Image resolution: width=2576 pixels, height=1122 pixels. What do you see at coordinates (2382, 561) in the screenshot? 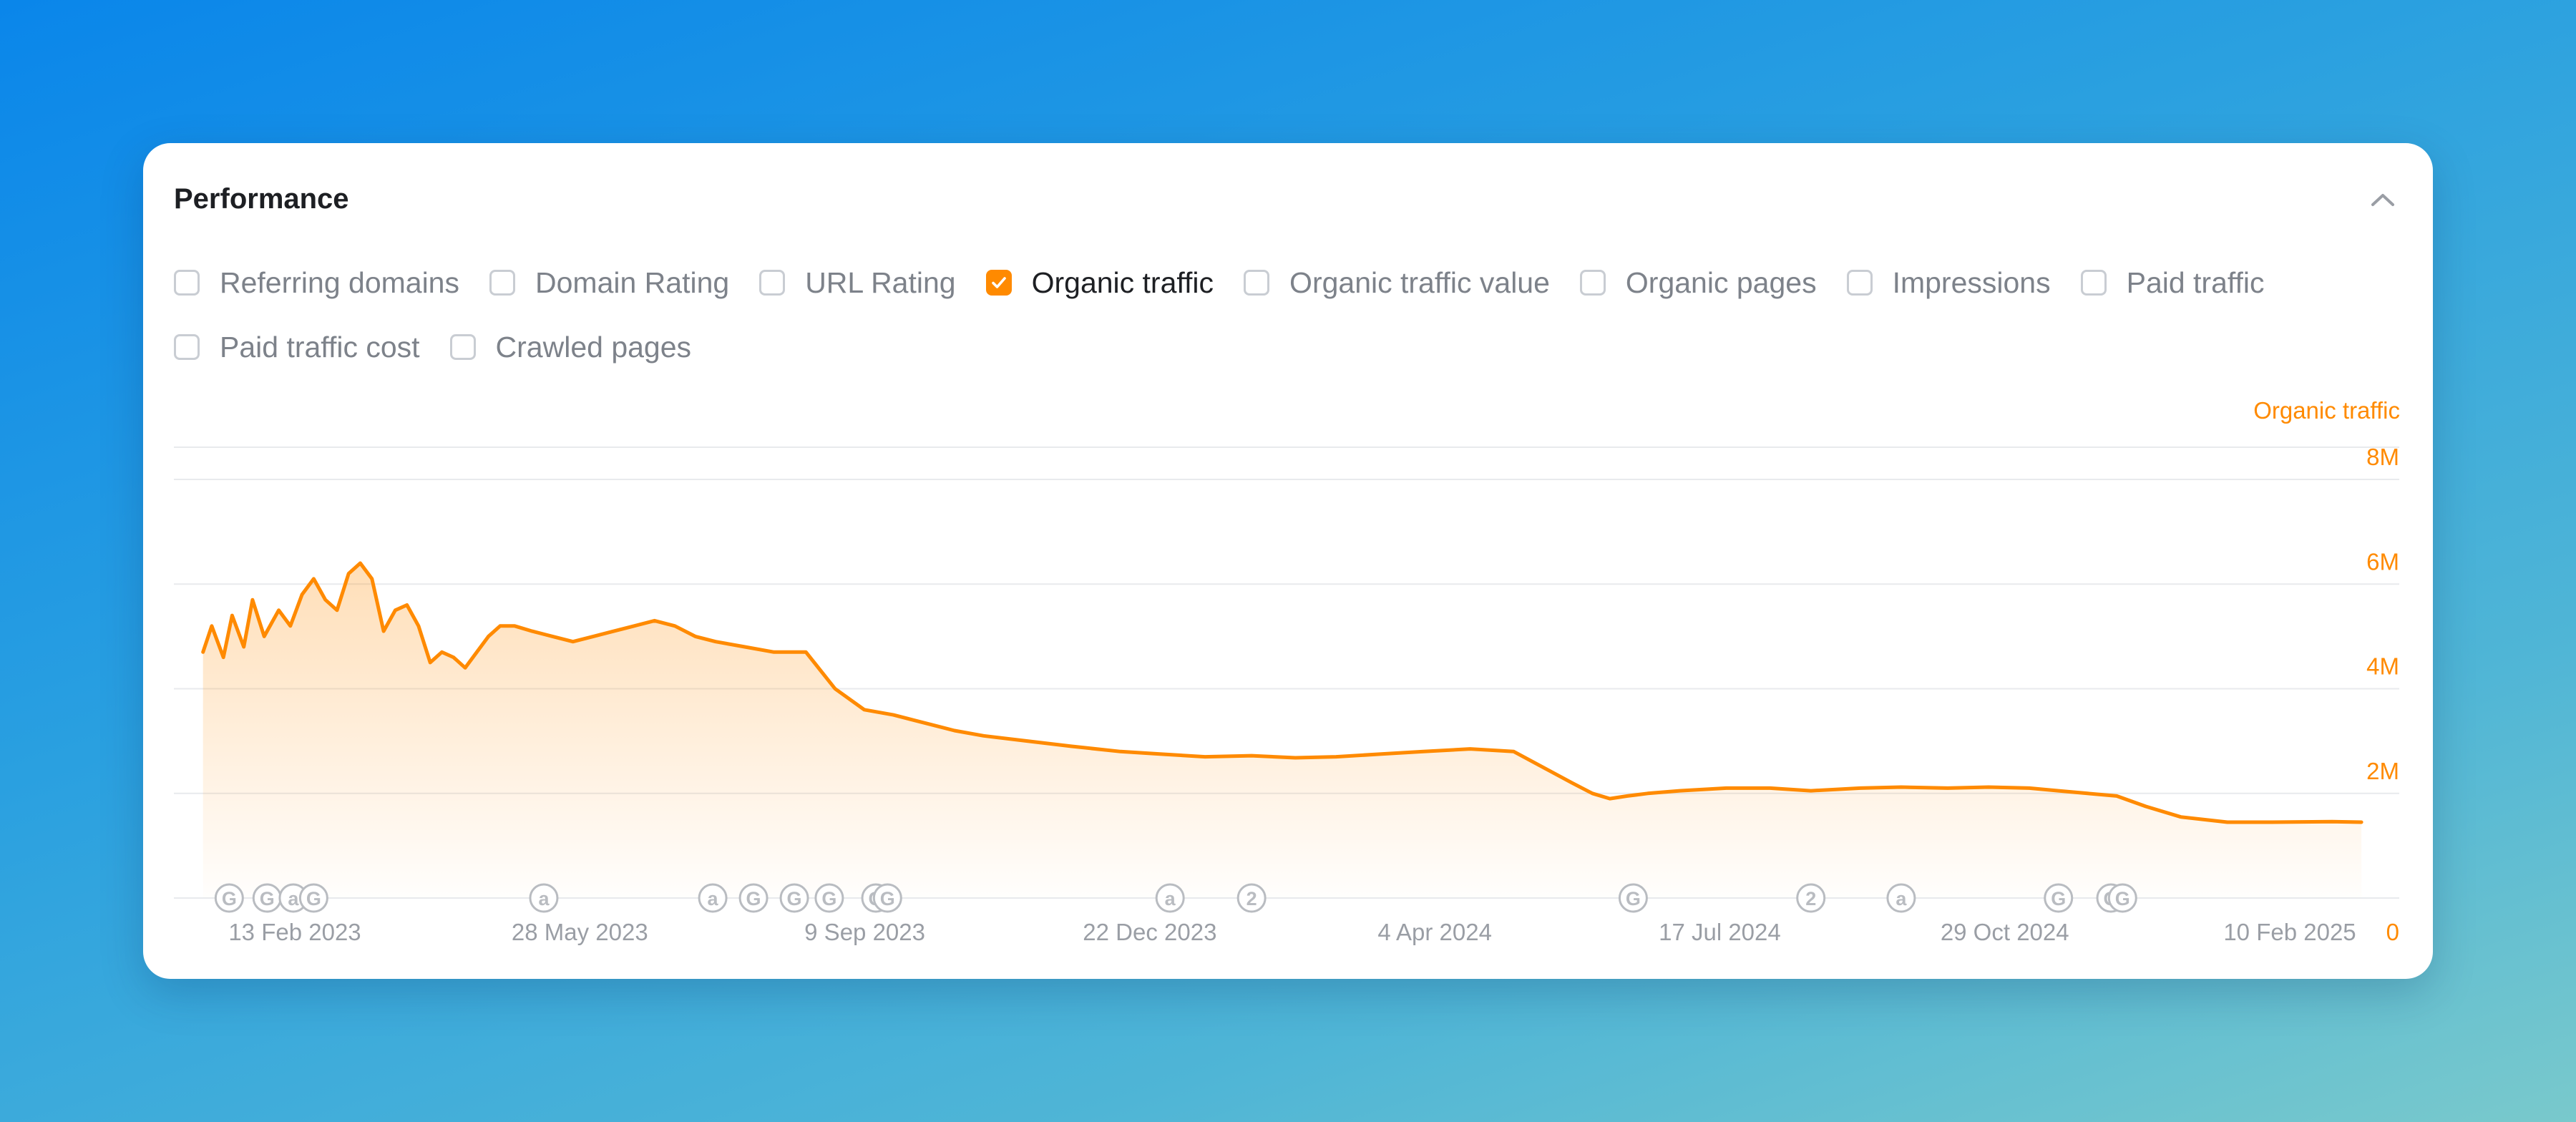
I see `y-tick-label: 6M` at bounding box center [2382, 561].